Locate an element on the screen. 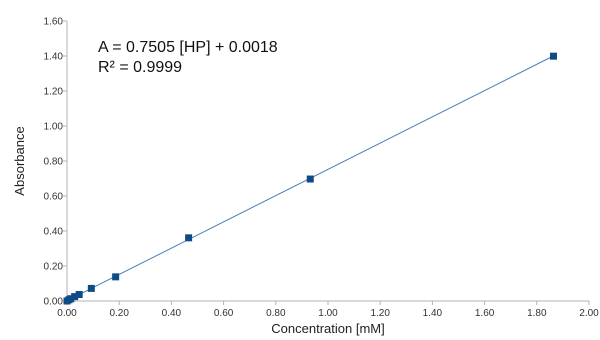  y-axis-title: Absorbance is located at coordinates (19, 160).